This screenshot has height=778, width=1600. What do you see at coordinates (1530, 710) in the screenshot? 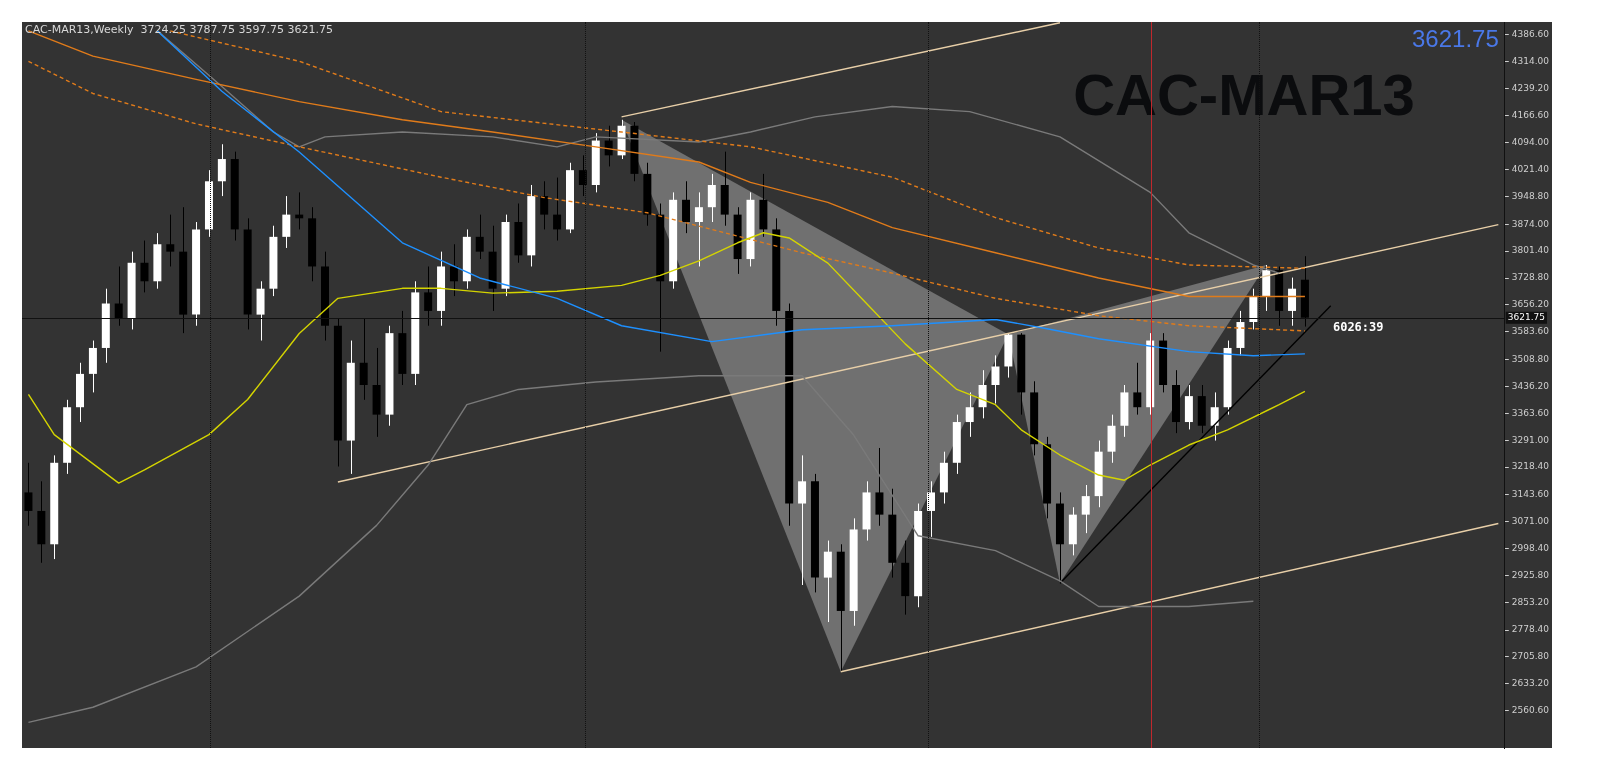
I see `y-tick-label: 2560.60` at bounding box center [1530, 710].